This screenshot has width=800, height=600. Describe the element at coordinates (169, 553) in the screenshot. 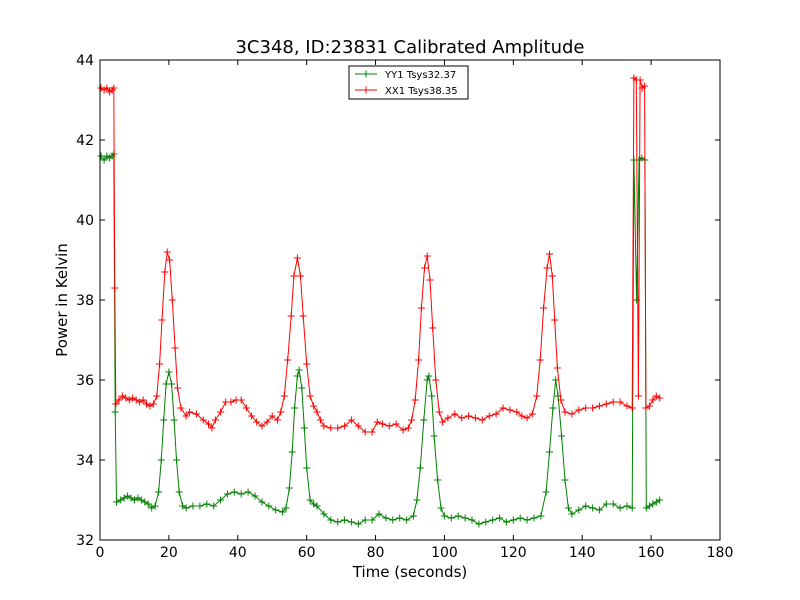

I see `x-tick-label: 20` at that location.